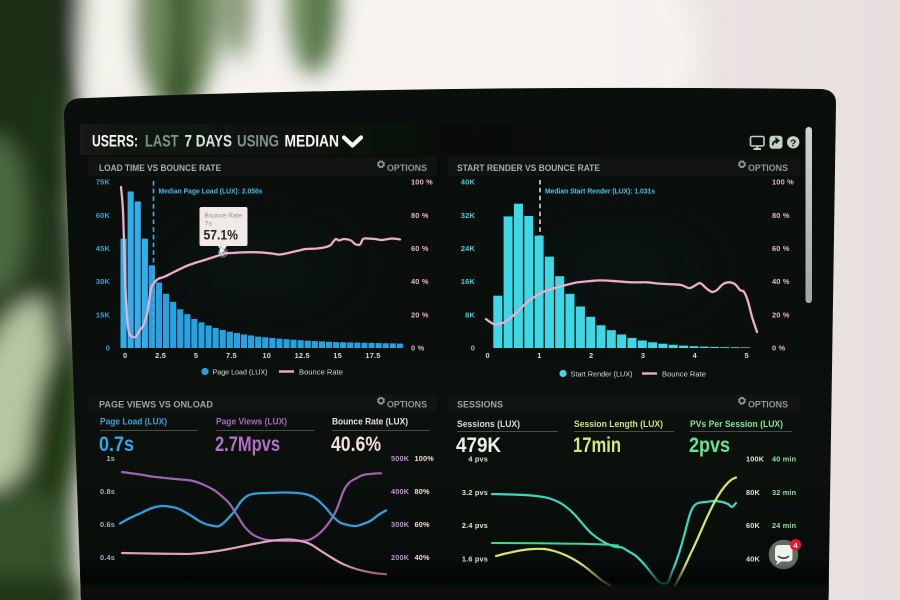  What do you see at coordinates (103, 314) in the screenshot?
I see `svg-text: 15K` at bounding box center [103, 314].